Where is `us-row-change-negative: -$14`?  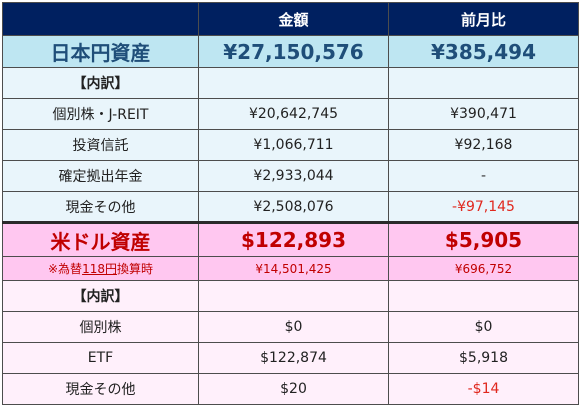 us-row-change-negative: -$14 is located at coordinates (483, 389).